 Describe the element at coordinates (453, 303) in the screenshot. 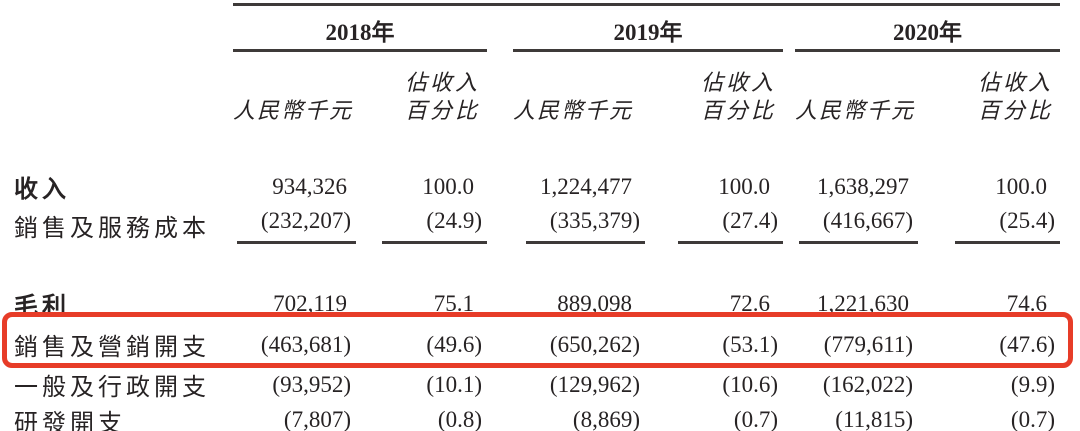

I see `pct-cell: 75.1` at that location.